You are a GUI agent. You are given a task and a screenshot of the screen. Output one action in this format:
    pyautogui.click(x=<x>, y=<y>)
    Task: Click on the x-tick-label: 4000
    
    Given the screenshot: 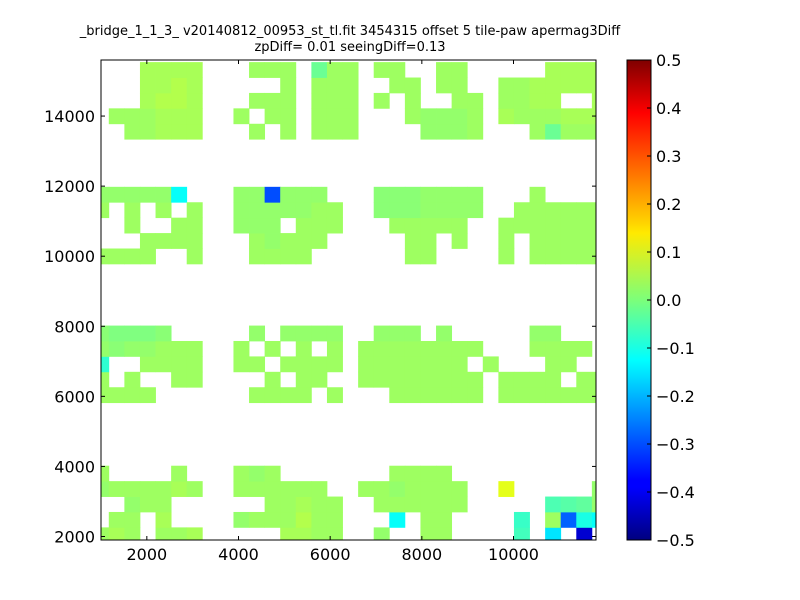 What is the action you would take?
    pyautogui.click(x=238, y=554)
    